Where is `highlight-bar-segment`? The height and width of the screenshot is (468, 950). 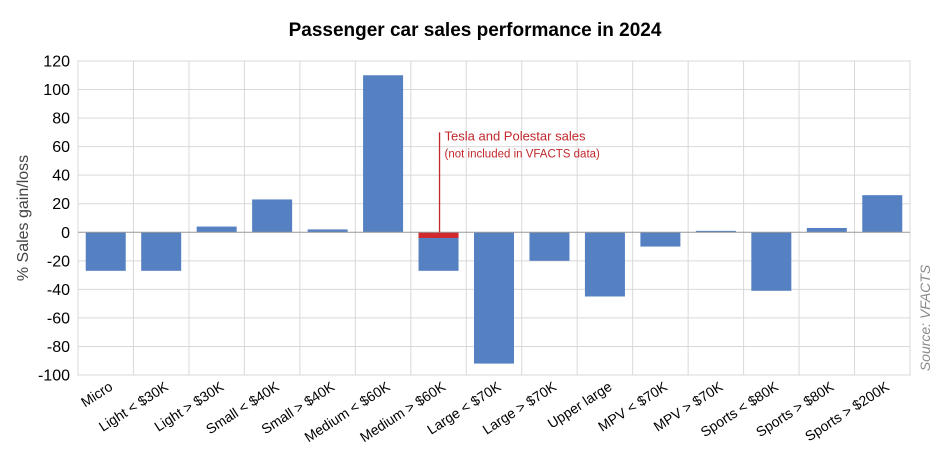
highlight-bar-segment is located at coordinates (438, 235).